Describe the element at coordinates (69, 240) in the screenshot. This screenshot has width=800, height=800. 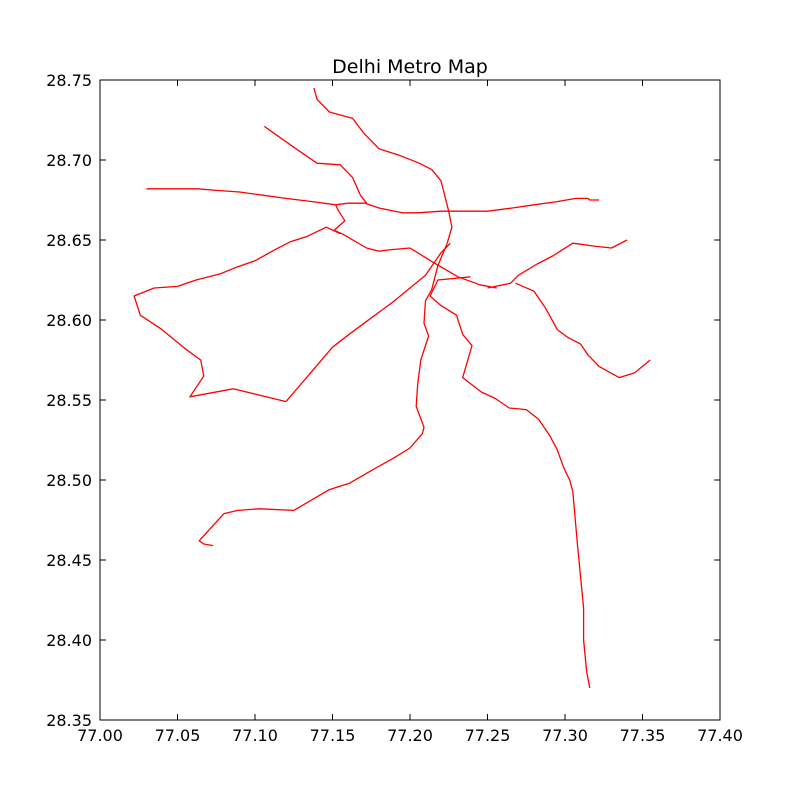
I see `y-tick-label: 28.65` at that location.